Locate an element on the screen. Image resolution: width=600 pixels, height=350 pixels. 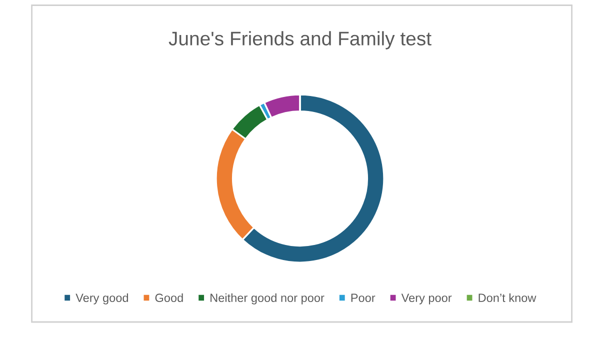
legend-label: Don’t know is located at coordinates (507, 297).